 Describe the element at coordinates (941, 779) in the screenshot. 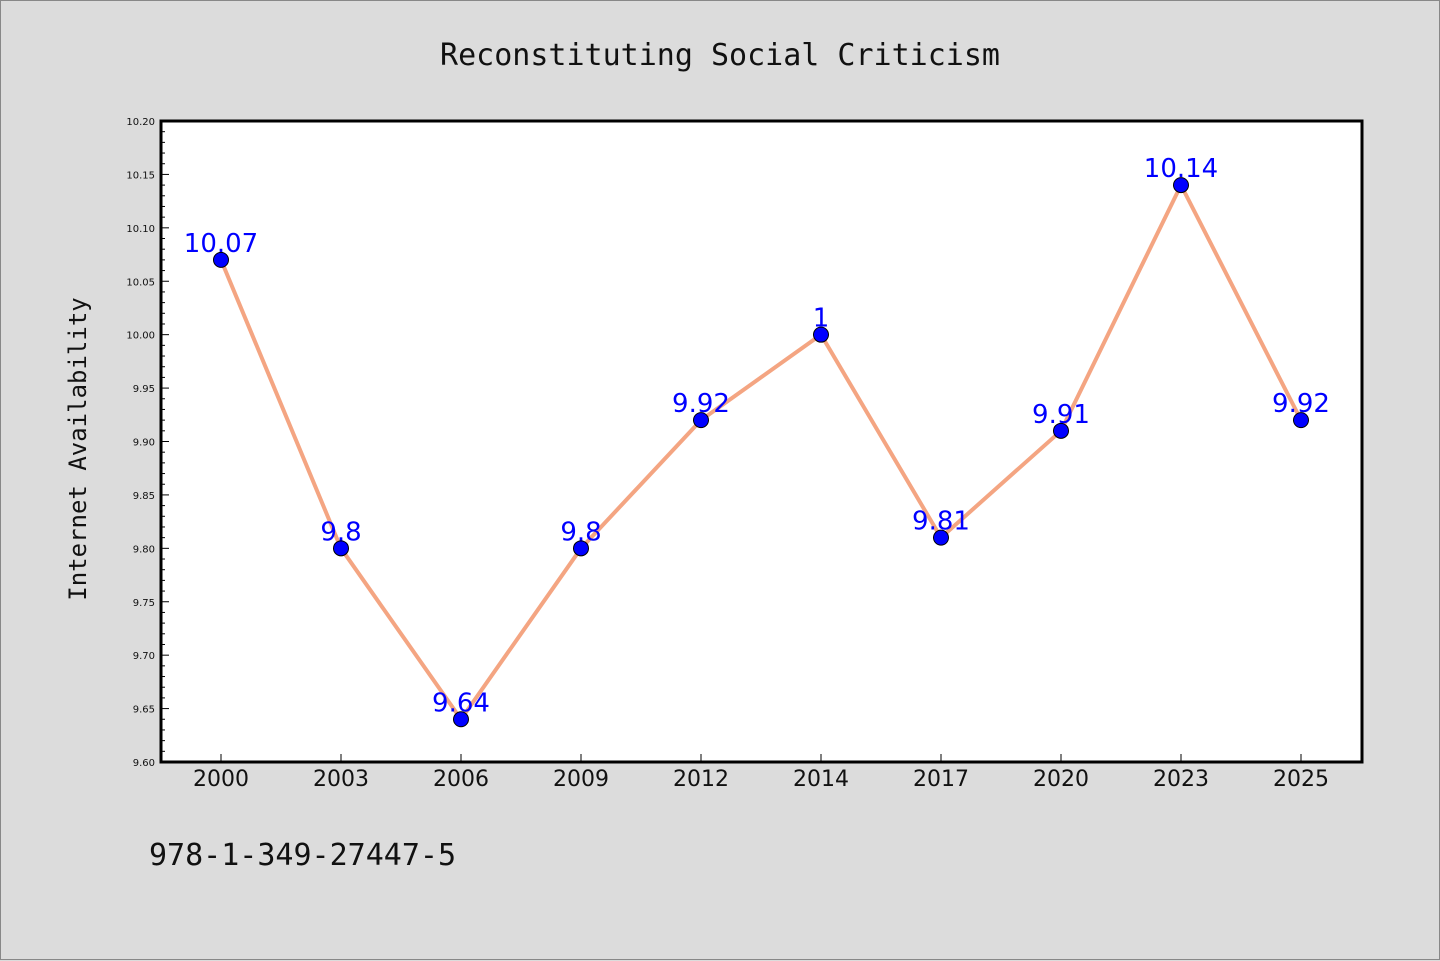

I see `x-tick-label: 2017` at that location.